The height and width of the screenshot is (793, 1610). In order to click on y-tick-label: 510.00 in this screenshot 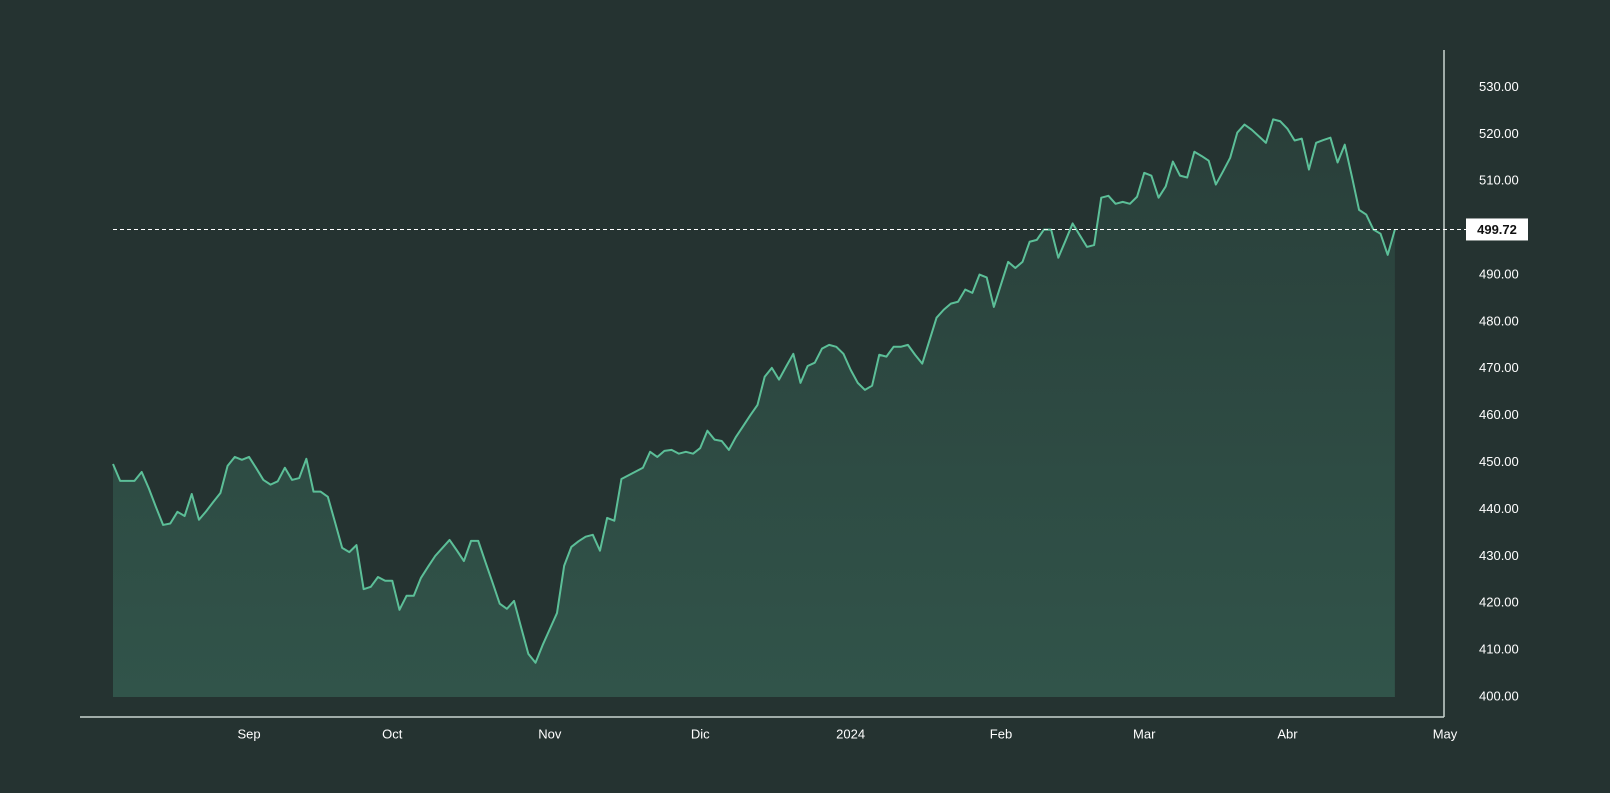, I will do `click(1499, 180)`.